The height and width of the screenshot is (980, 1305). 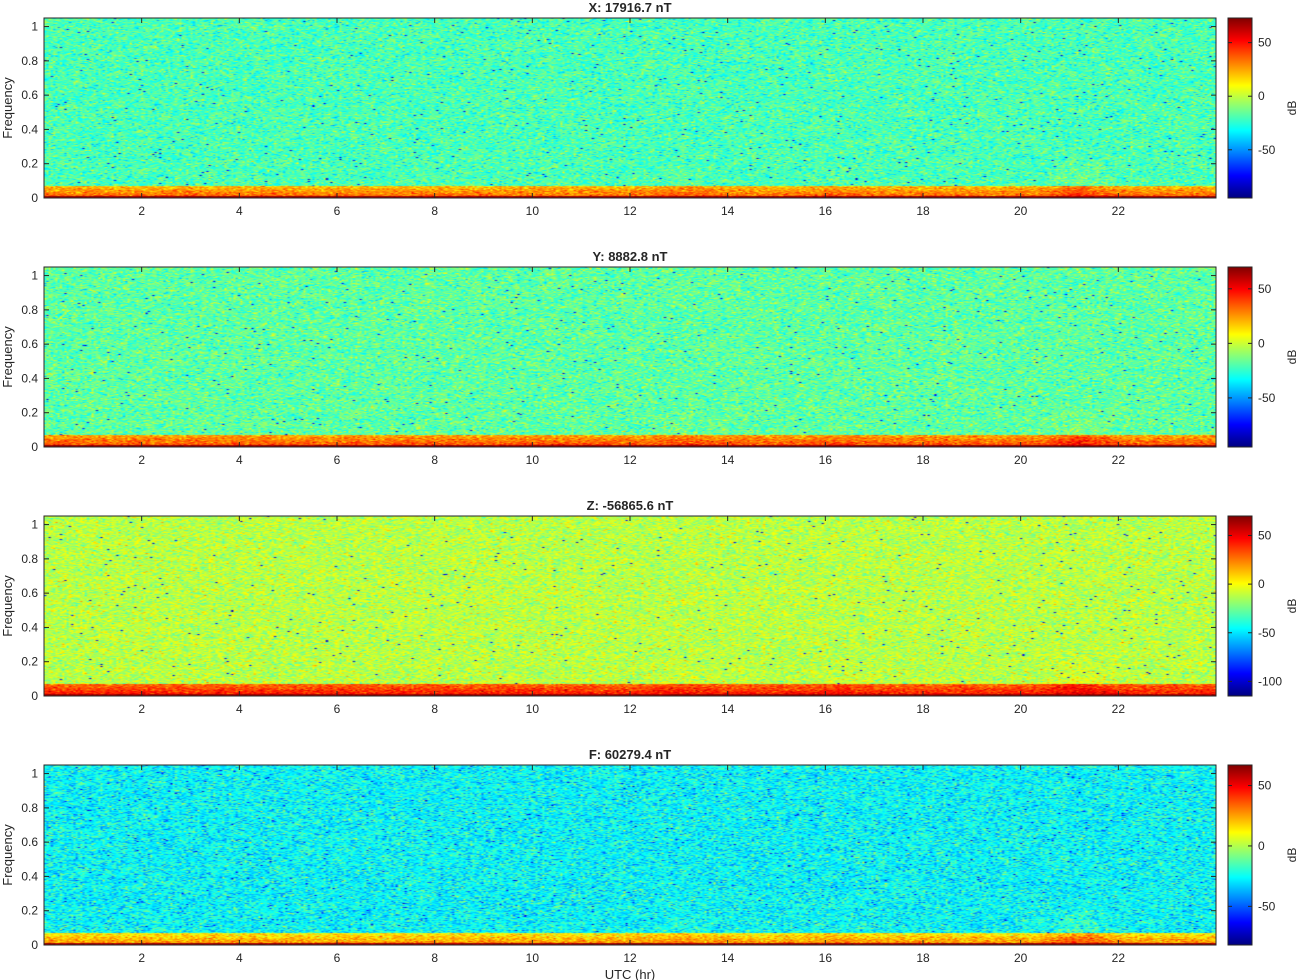 I want to click on chart-title: Y: 8882.8 nT, so click(x=630, y=256).